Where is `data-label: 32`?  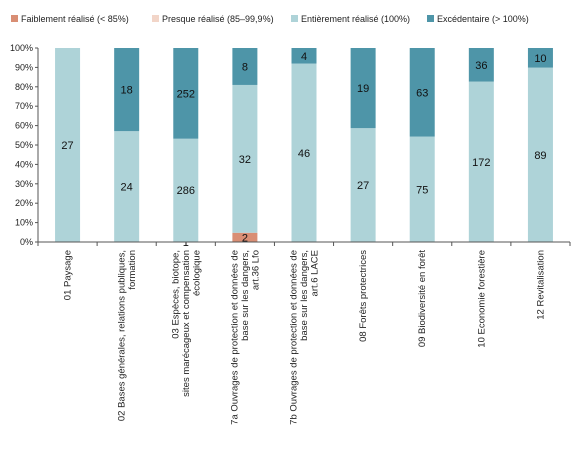
data-label: 32 is located at coordinates (245, 160).